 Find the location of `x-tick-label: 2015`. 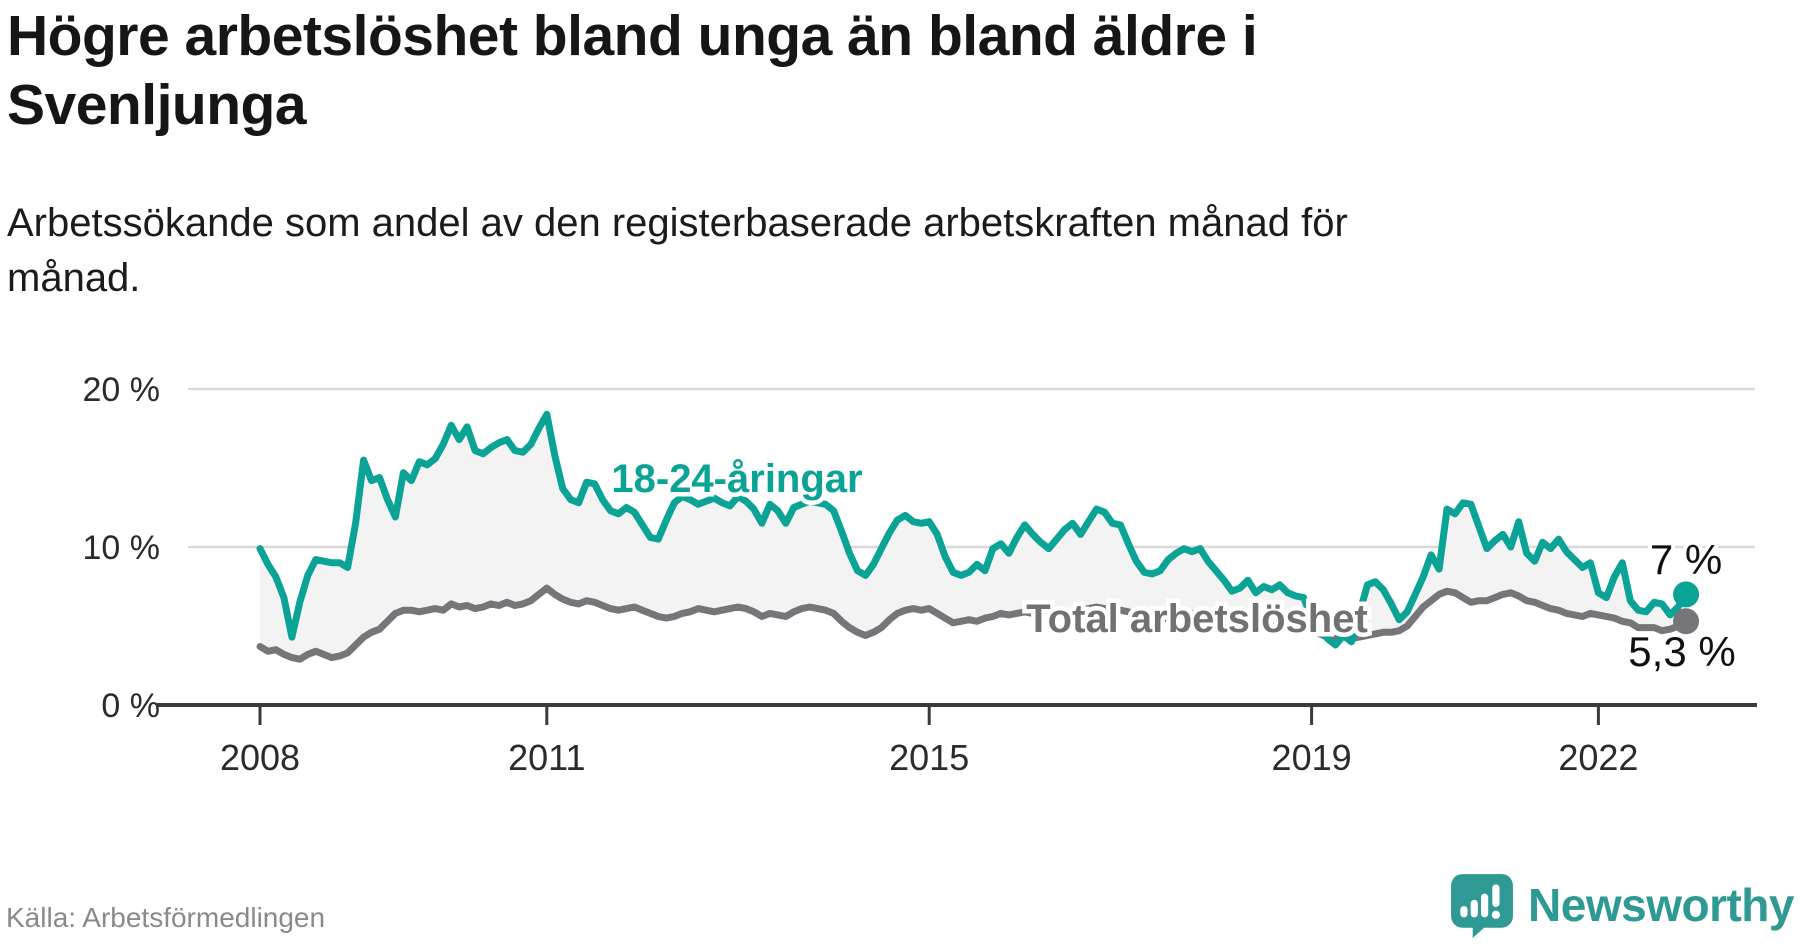

x-tick-label: 2015 is located at coordinates (929, 757).